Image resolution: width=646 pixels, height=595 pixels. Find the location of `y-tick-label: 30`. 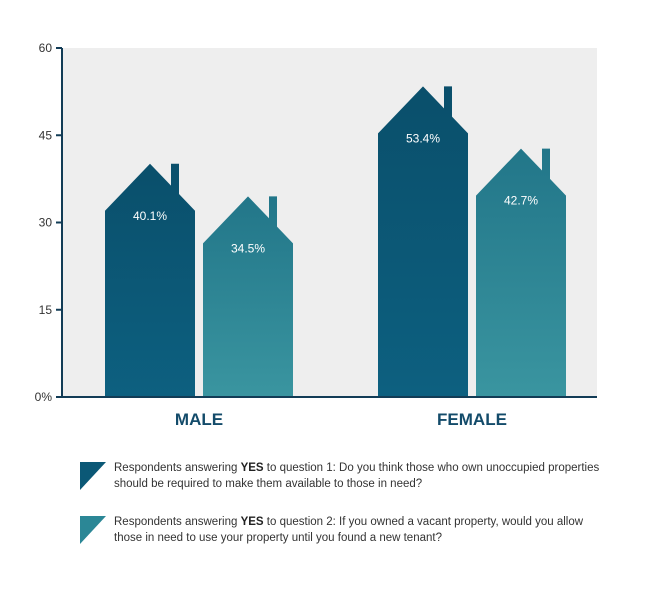

y-tick-label: 30 is located at coordinates (46, 223).